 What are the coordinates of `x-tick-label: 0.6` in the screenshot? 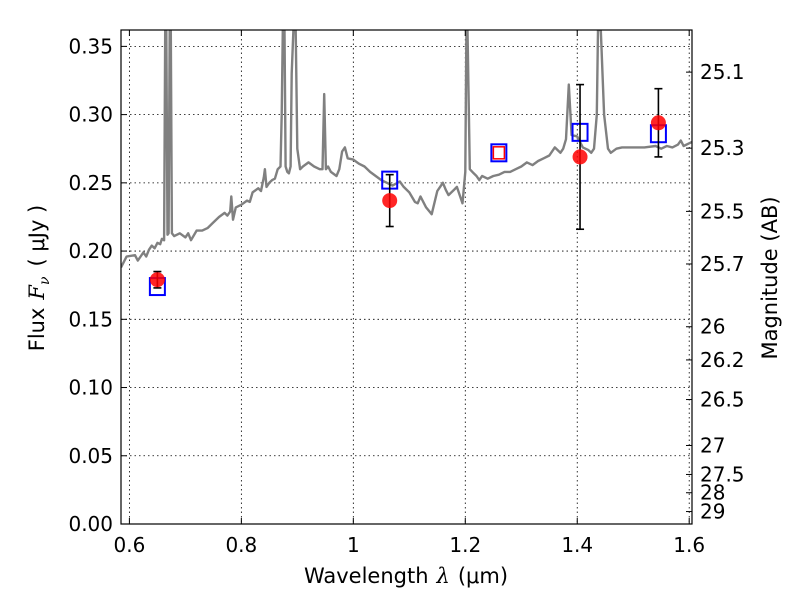 It's located at (129, 545).